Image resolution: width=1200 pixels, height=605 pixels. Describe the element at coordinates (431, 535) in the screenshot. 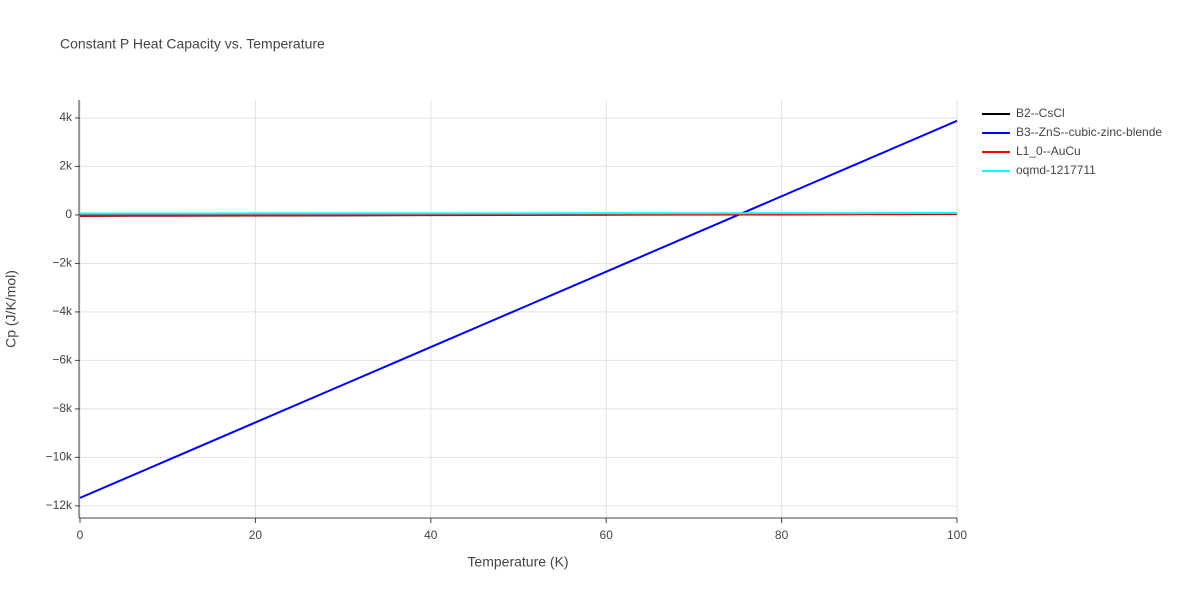

I see `x-tick-label: 40` at that location.